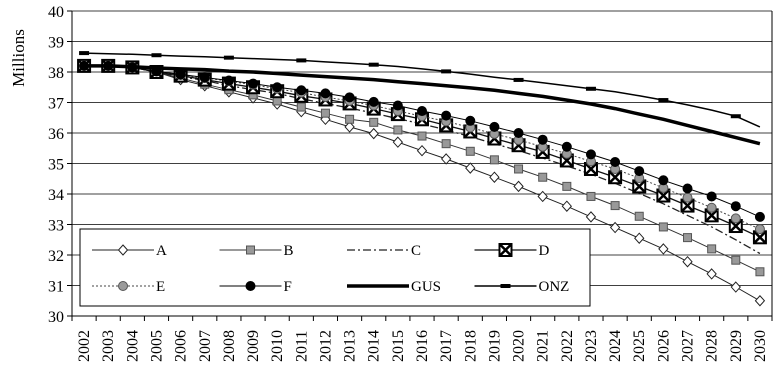 Image resolution: width=780 pixels, height=377 pixels. I want to click on x-tick-label: 2003, so click(108, 346).